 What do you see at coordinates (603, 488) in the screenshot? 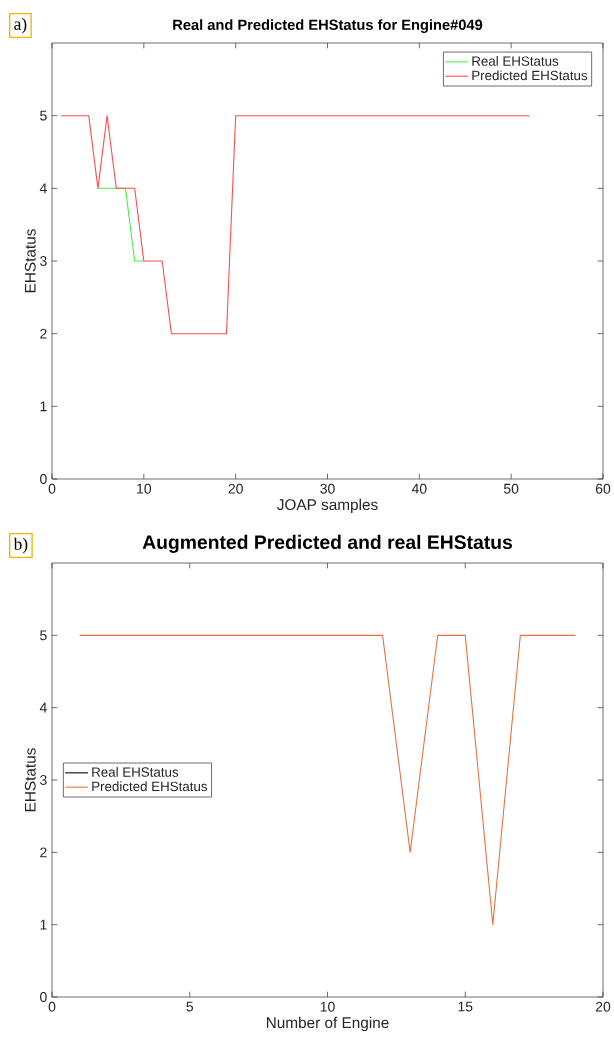
I see `x-tick-label: 60` at bounding box center [603, 488].